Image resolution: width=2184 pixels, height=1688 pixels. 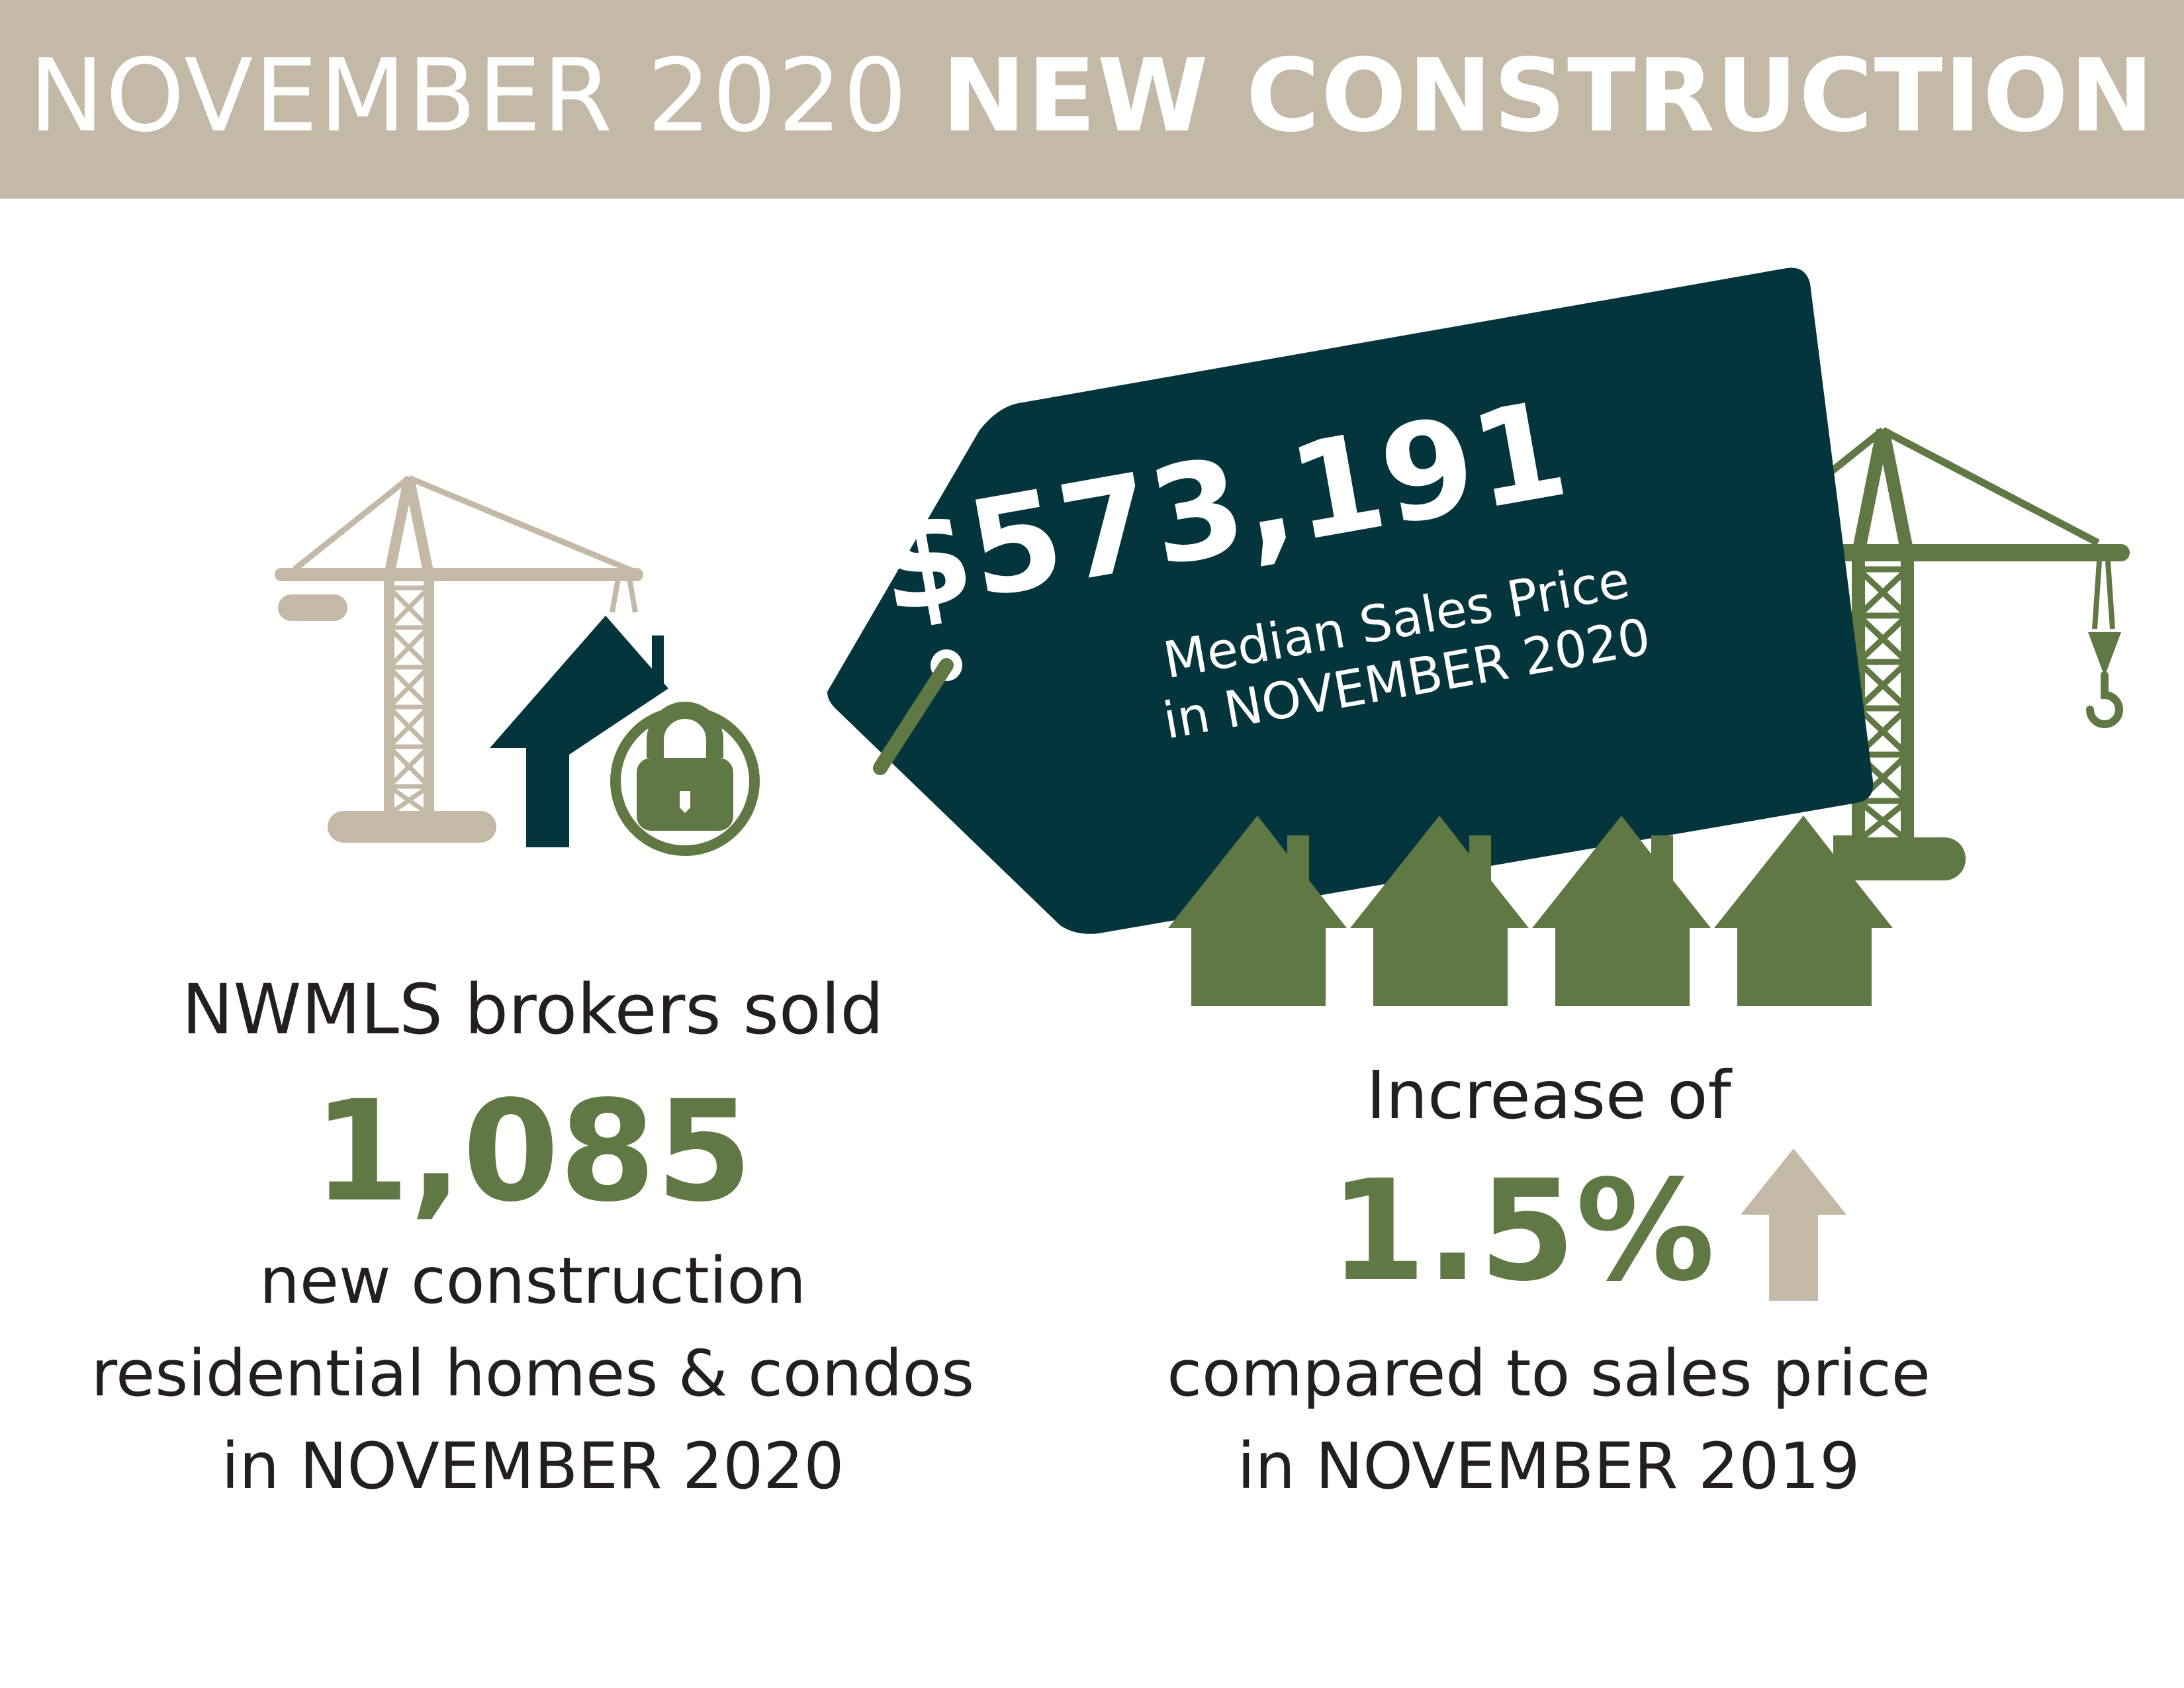 What do you see at coordinates (312, 607) in the screenshot?
I see `counterweight` at bounding box center [312, 607].